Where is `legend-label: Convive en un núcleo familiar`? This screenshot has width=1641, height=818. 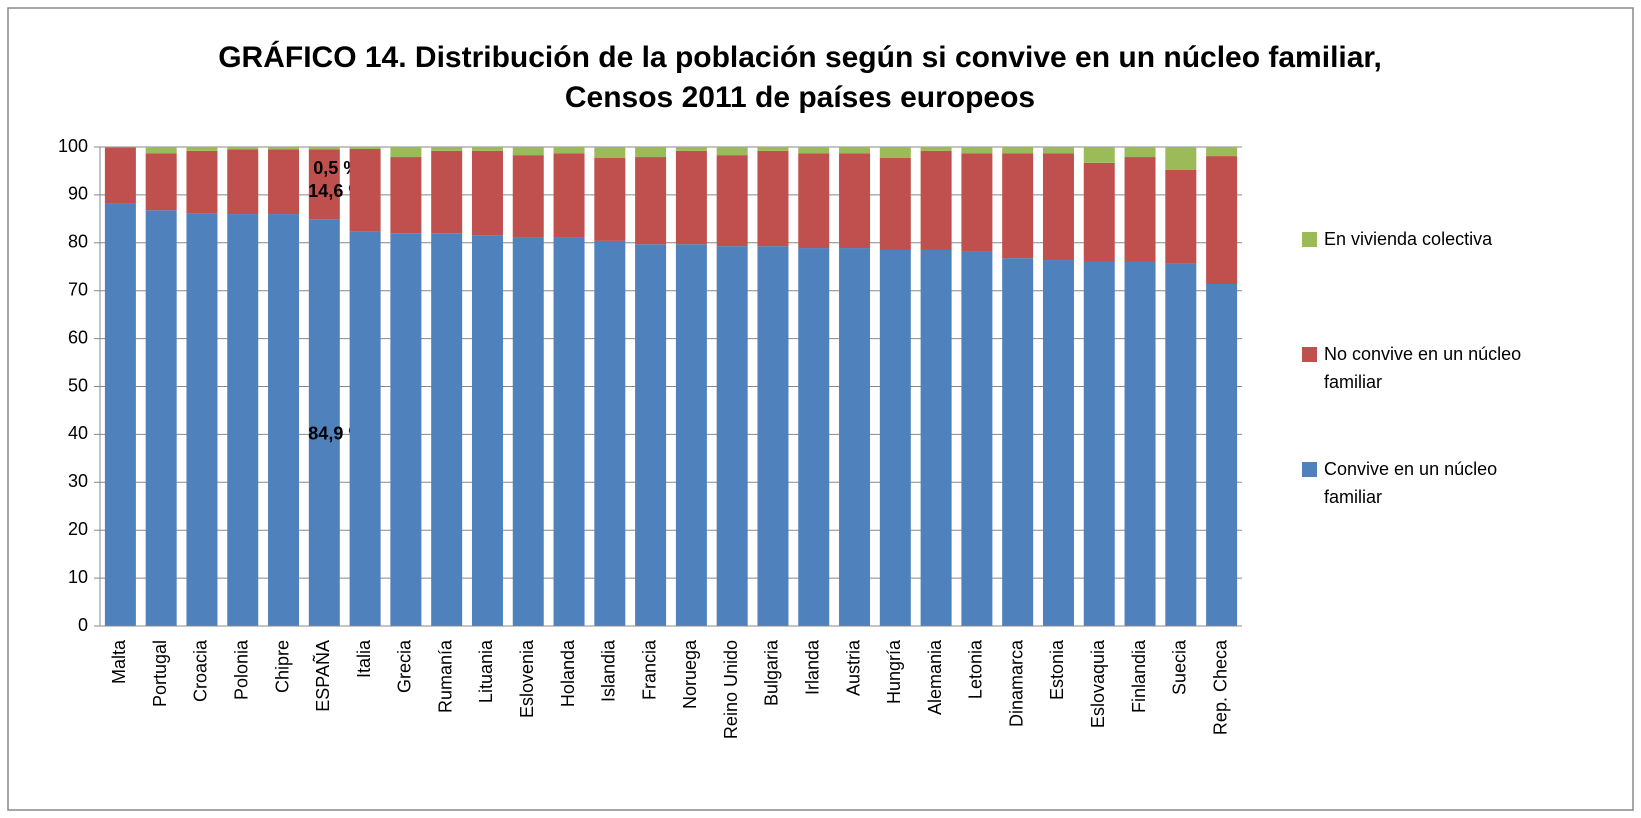 legend-label: Convive en un núcleo familiar is located at coordinates (1411, 483).